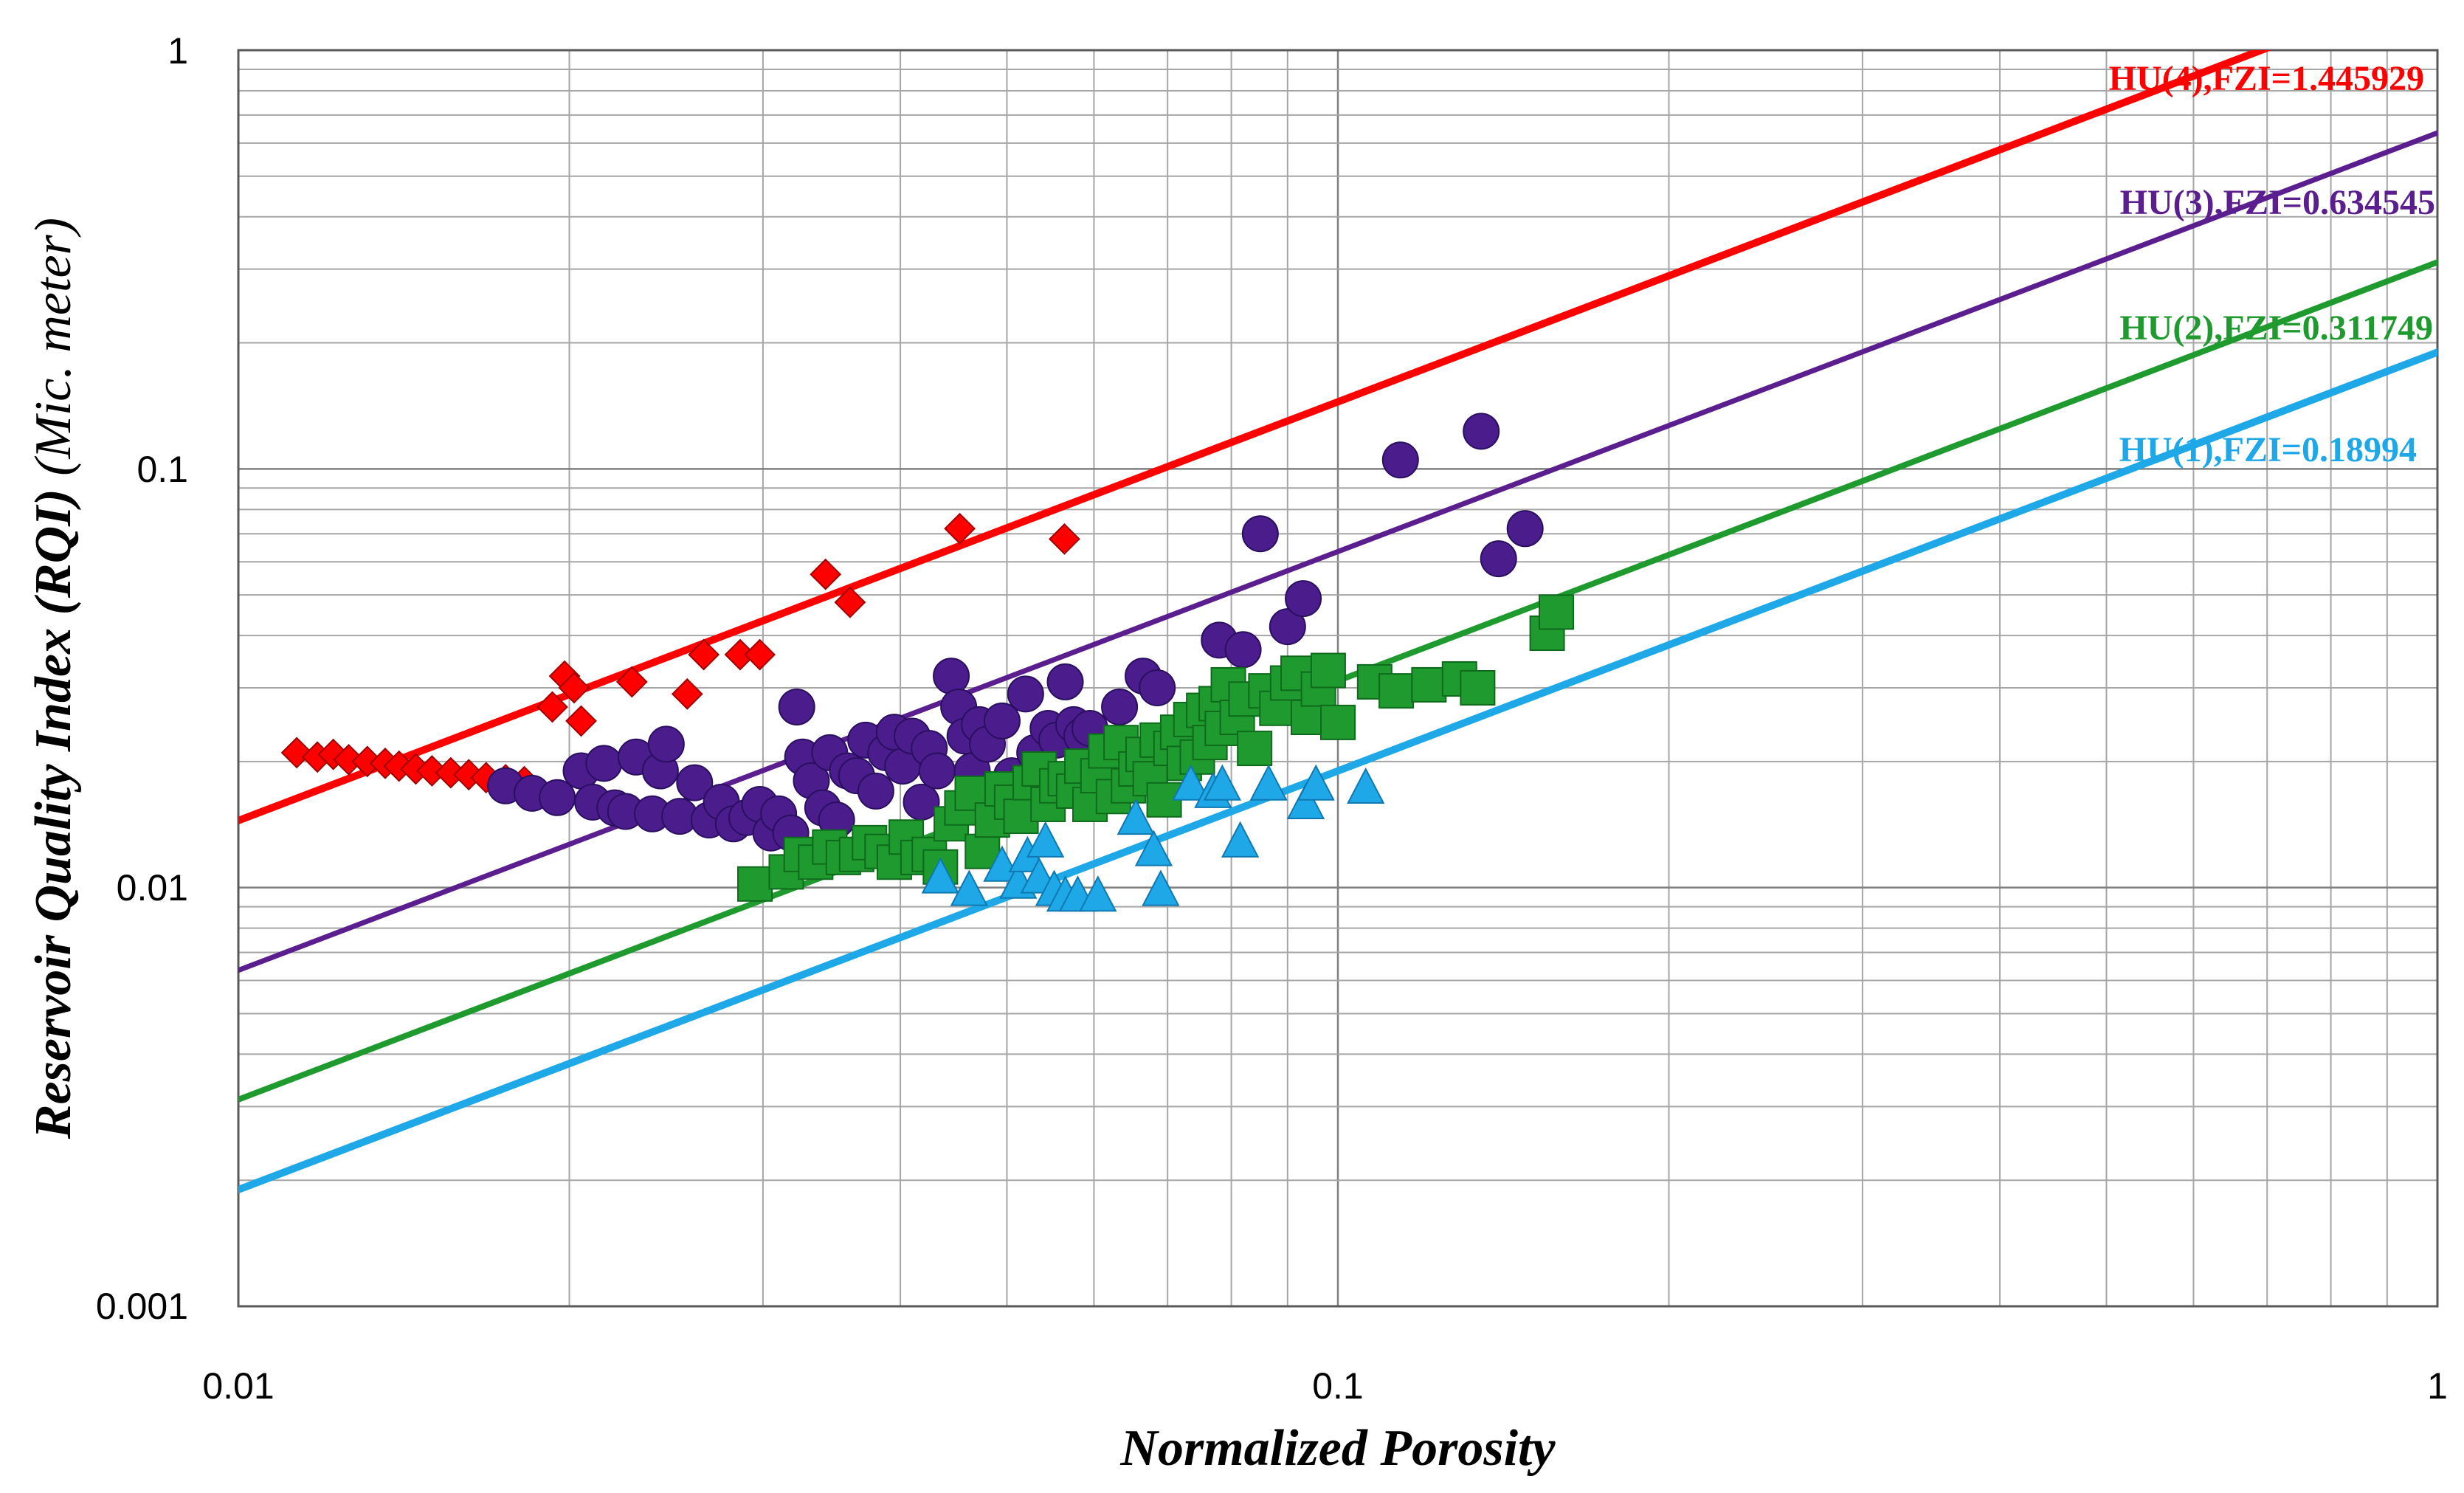  I want to click on hu4-line-label: HU(4),FZI=1.445929, so click(2266, 78).